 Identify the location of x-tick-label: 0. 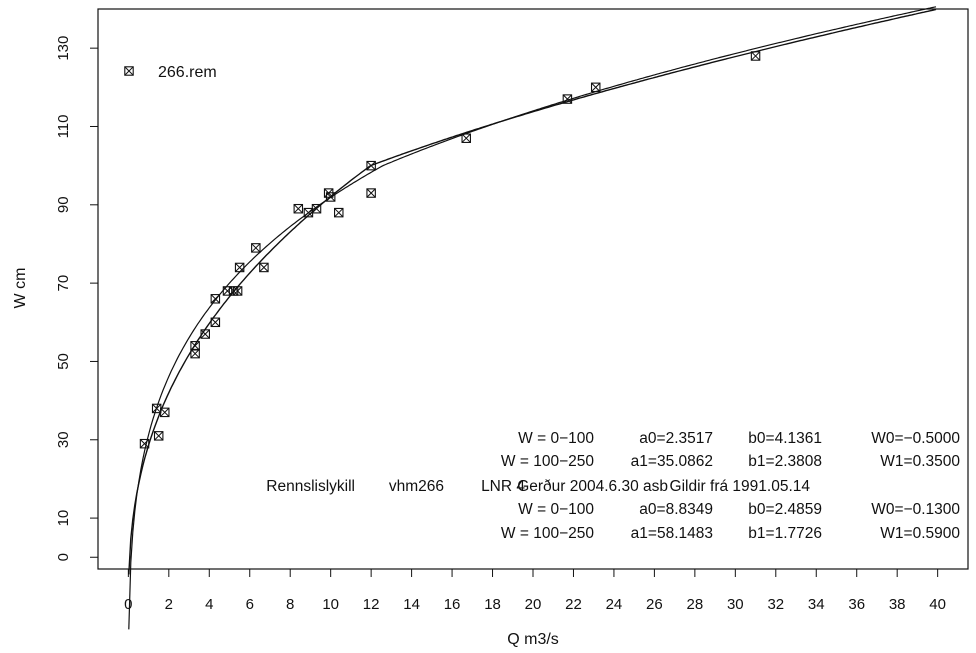
(128, 604).